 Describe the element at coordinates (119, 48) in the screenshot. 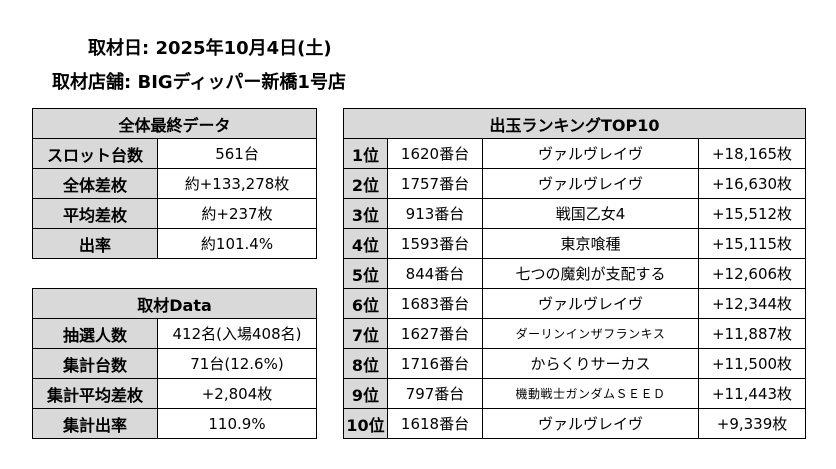

I see `coverage-date-label: 取材日:` at that location.